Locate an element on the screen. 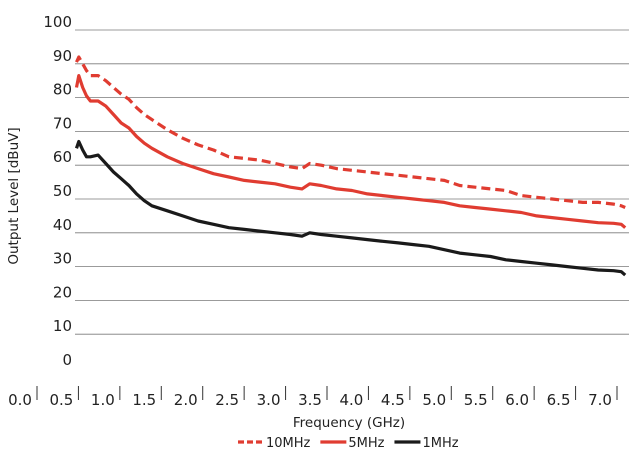 Image resolution: width=631 pixels, height=459 pixels. x-tick-label: 3.5 is located at coordinates (310, 400).